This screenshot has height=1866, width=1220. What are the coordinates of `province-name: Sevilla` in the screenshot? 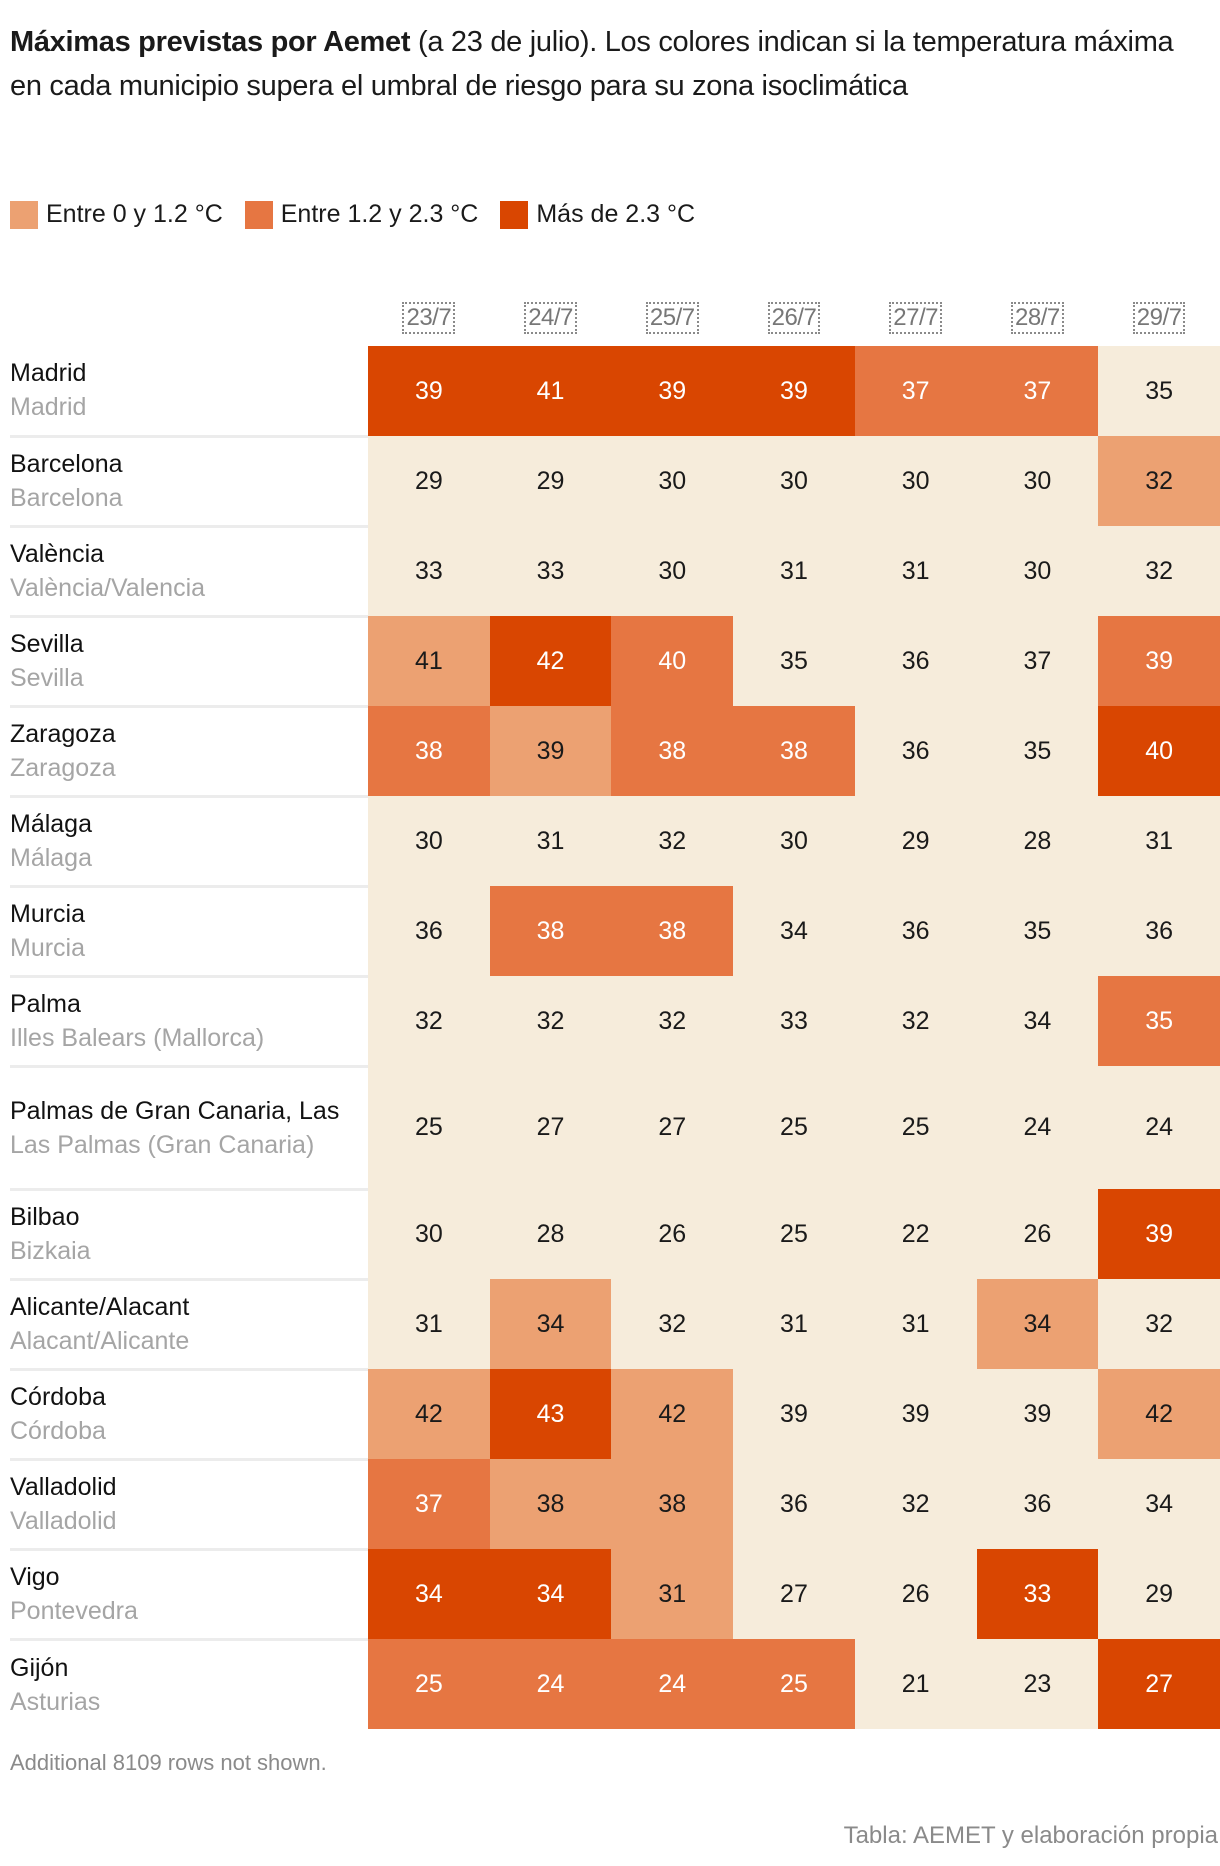 It's located at (47, 678).